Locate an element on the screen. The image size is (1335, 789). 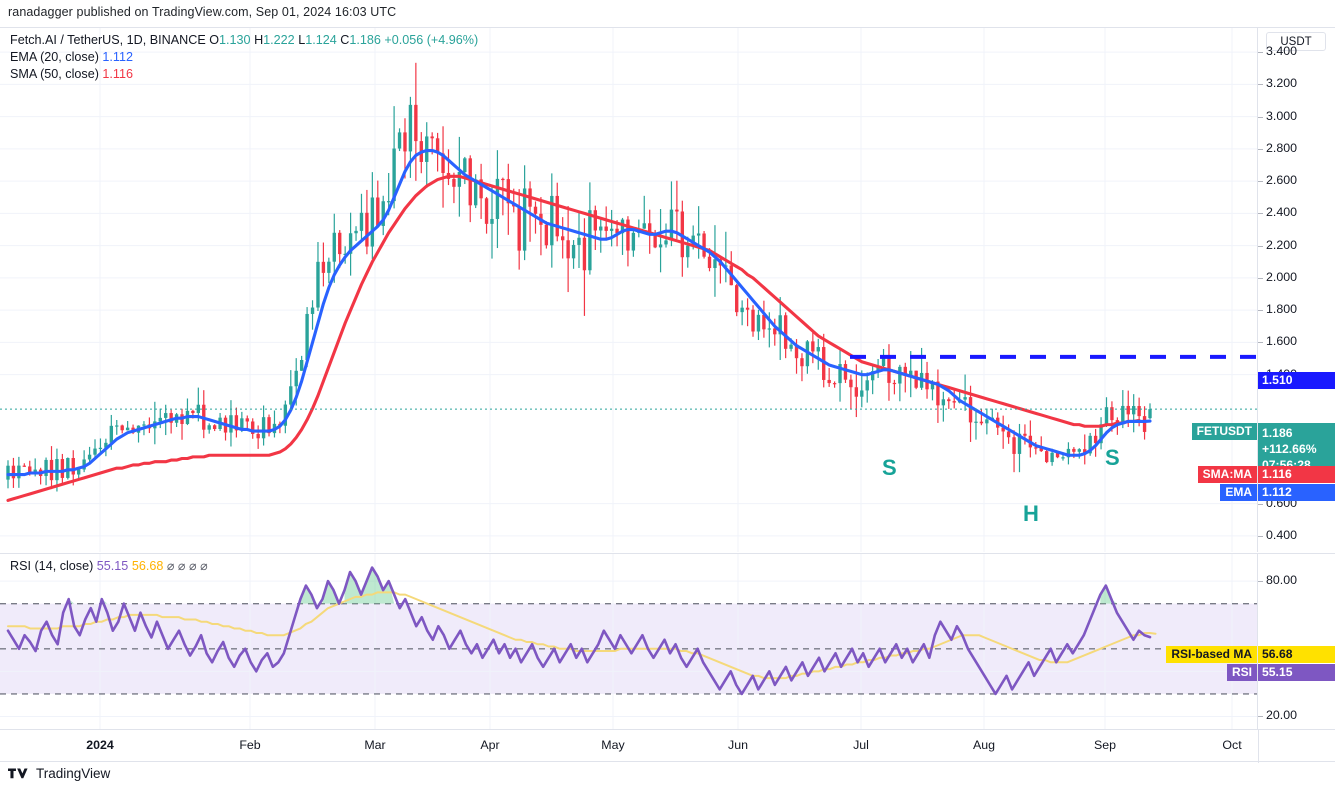
rsi-tag: RSI is located at coordinates (1241, 672).